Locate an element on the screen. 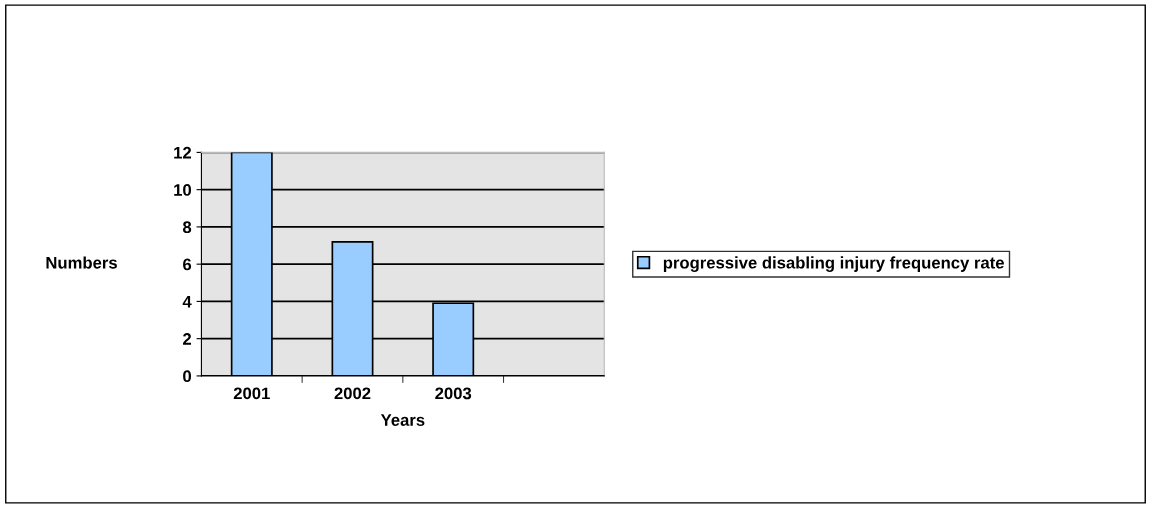 The width and height of the screenshot is (1151, 508). y-tick-label: 10 is located at coordinates (183, 190).